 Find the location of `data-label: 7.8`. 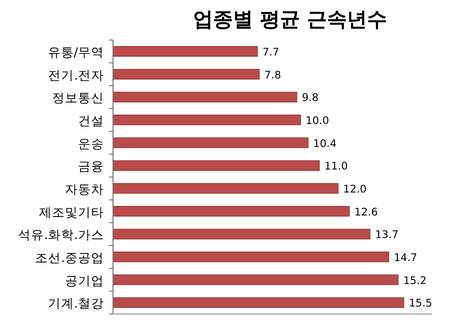

data-label: 7.8 is located at coordinates (273, 75).